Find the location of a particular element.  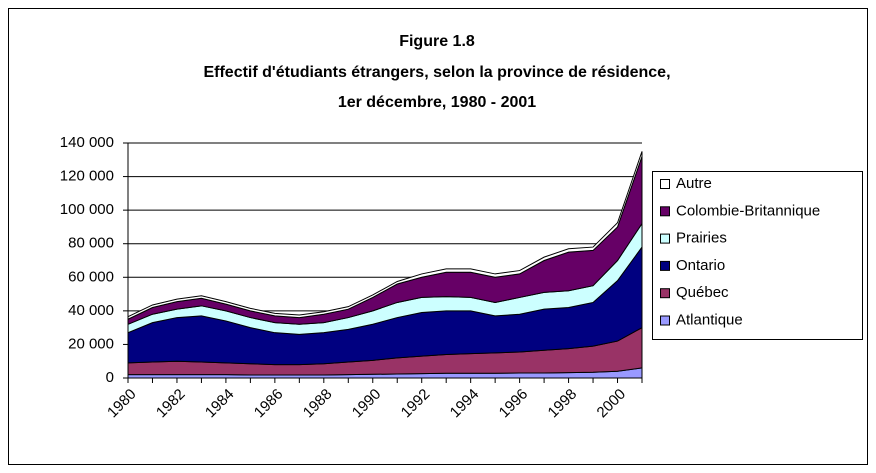

legend-label: Québec is located at coordinates (702, 292).